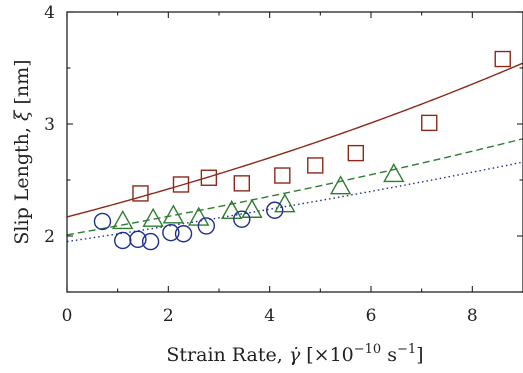 The width and height of the screenshot is (523, 373). What do you see at coordinates (168, 316) in the screenshot?
I see `x-tick-label: 2` at bounding box center [168, 316].